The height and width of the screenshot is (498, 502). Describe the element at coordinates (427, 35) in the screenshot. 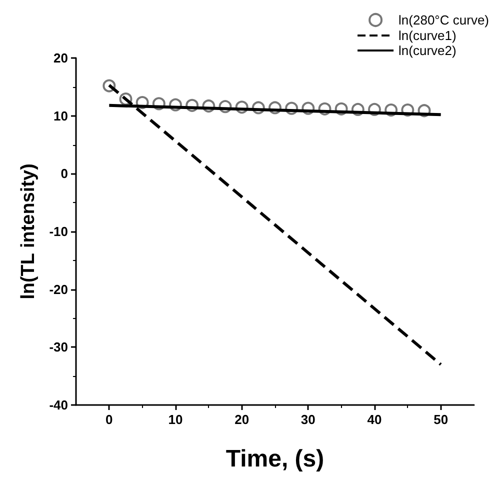

I see `legend-label: ln(curve1)` at that location.